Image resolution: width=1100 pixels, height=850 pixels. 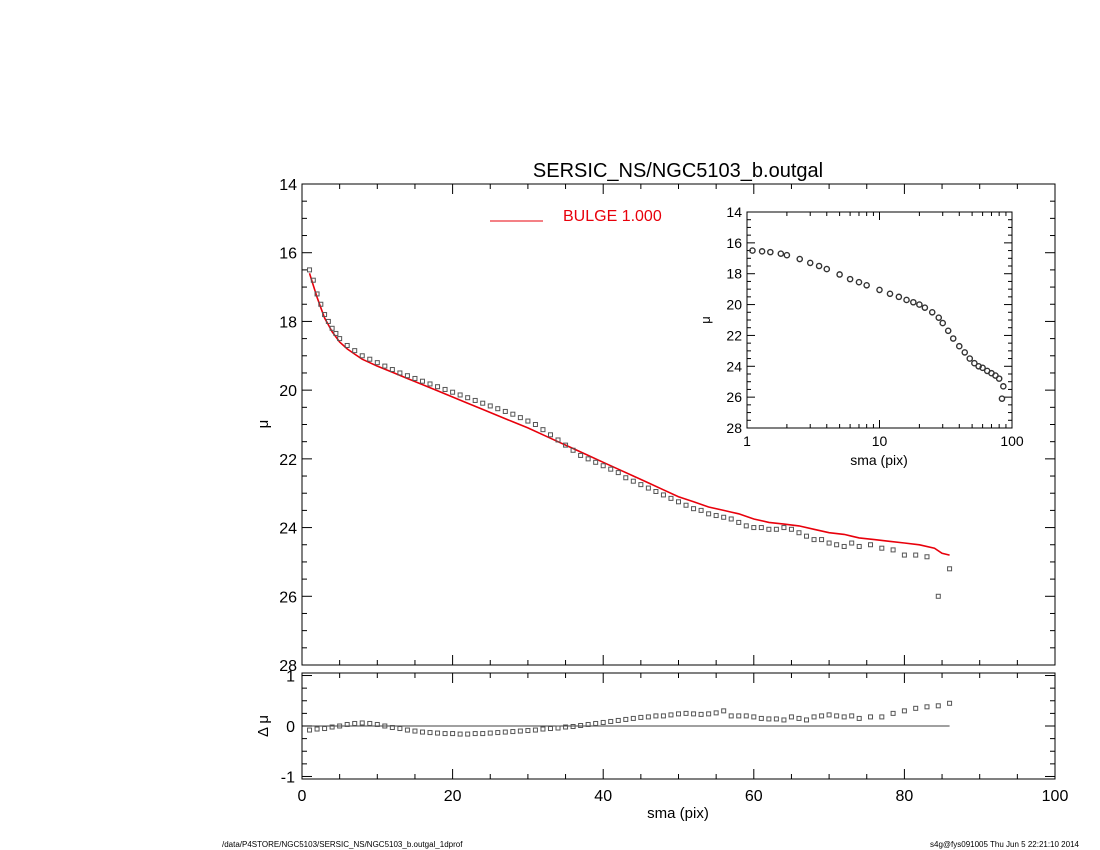 I want to click on x-tick-label: 0, so click(x=302, y=796).